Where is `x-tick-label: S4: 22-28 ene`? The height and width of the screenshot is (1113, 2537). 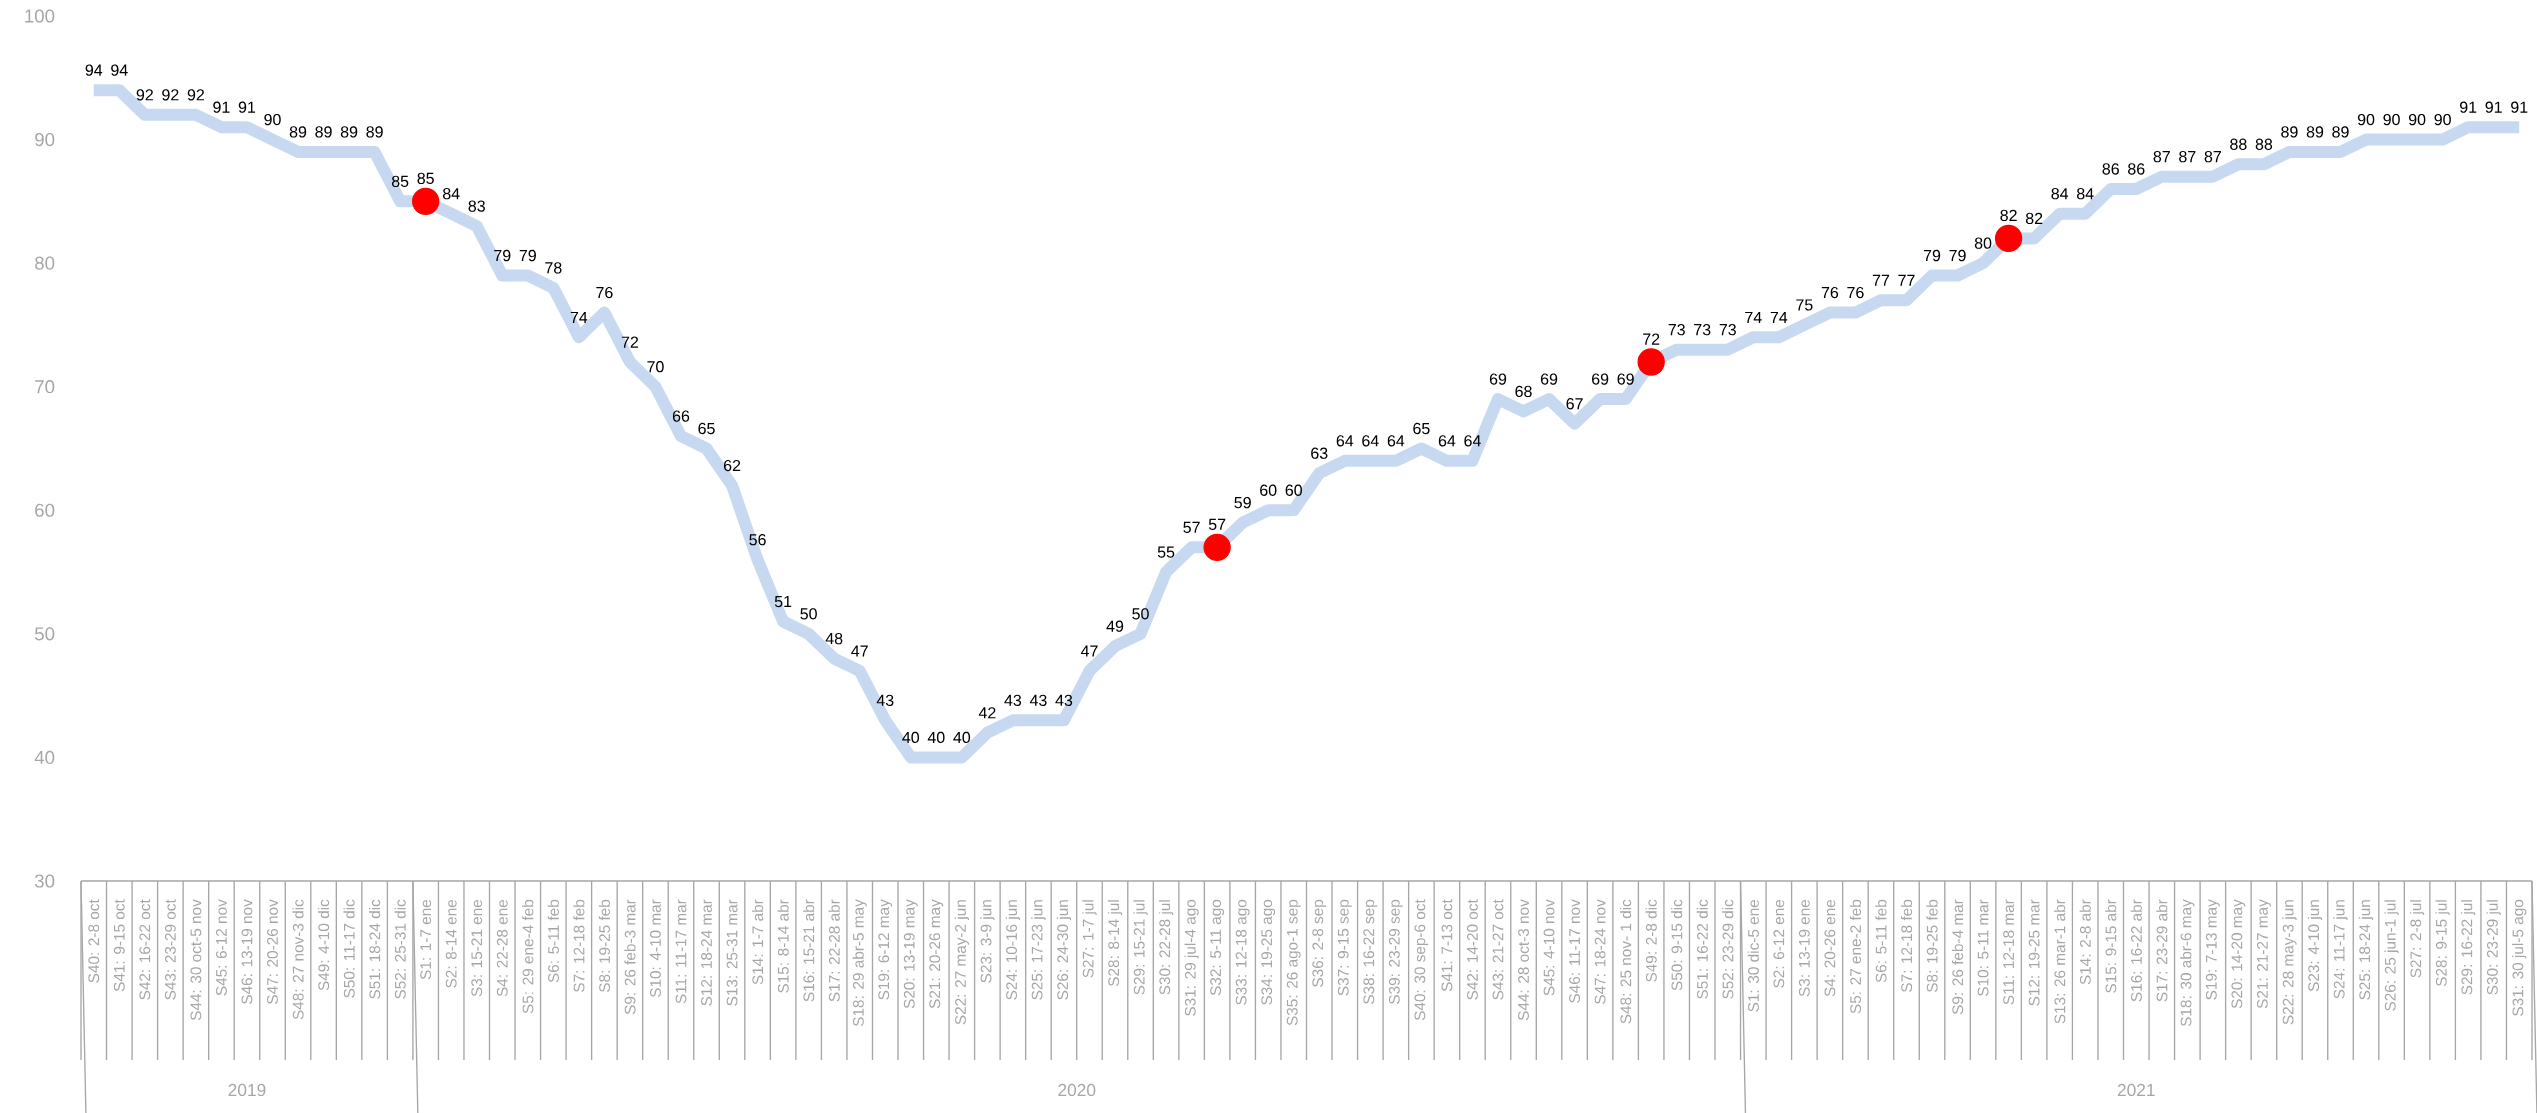 x-tick-label: S4: 22-28 ene is located at coordinates (502, 948).